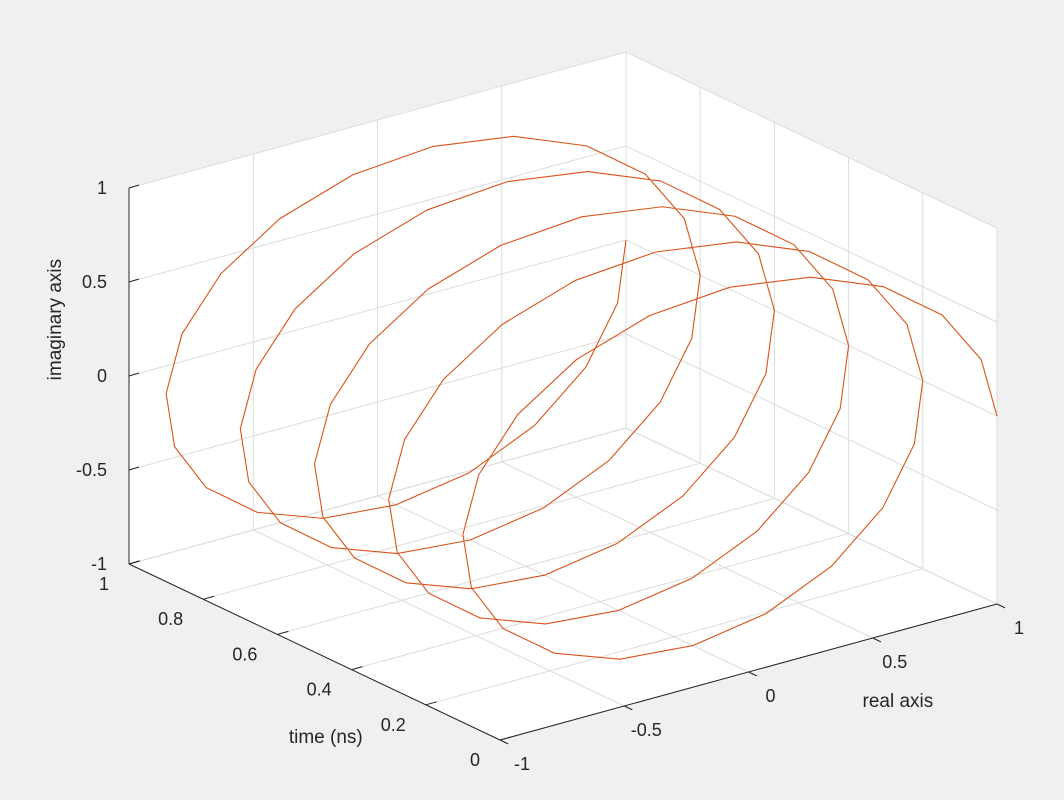  I want to click on y-tick-label: 0.2, so click(393, 725).